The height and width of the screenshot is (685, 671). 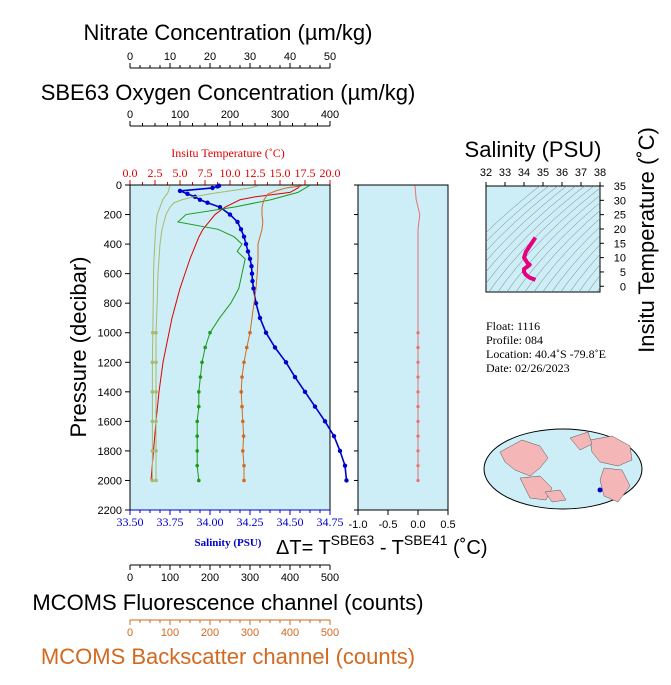 What do you see at coordinates (227, 602) in the screenshot?
I see `fluorescence-axis-title: MCOMS Fluorescence channel (counts)` at bounding box center [227, 602].